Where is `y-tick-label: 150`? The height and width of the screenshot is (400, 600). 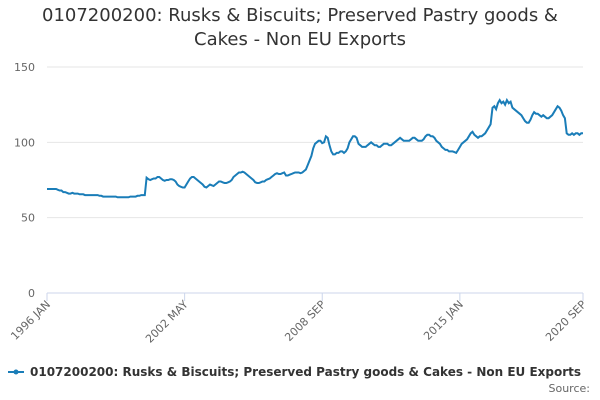
y-tick-label: 150 is located at coordinates (24, 67).